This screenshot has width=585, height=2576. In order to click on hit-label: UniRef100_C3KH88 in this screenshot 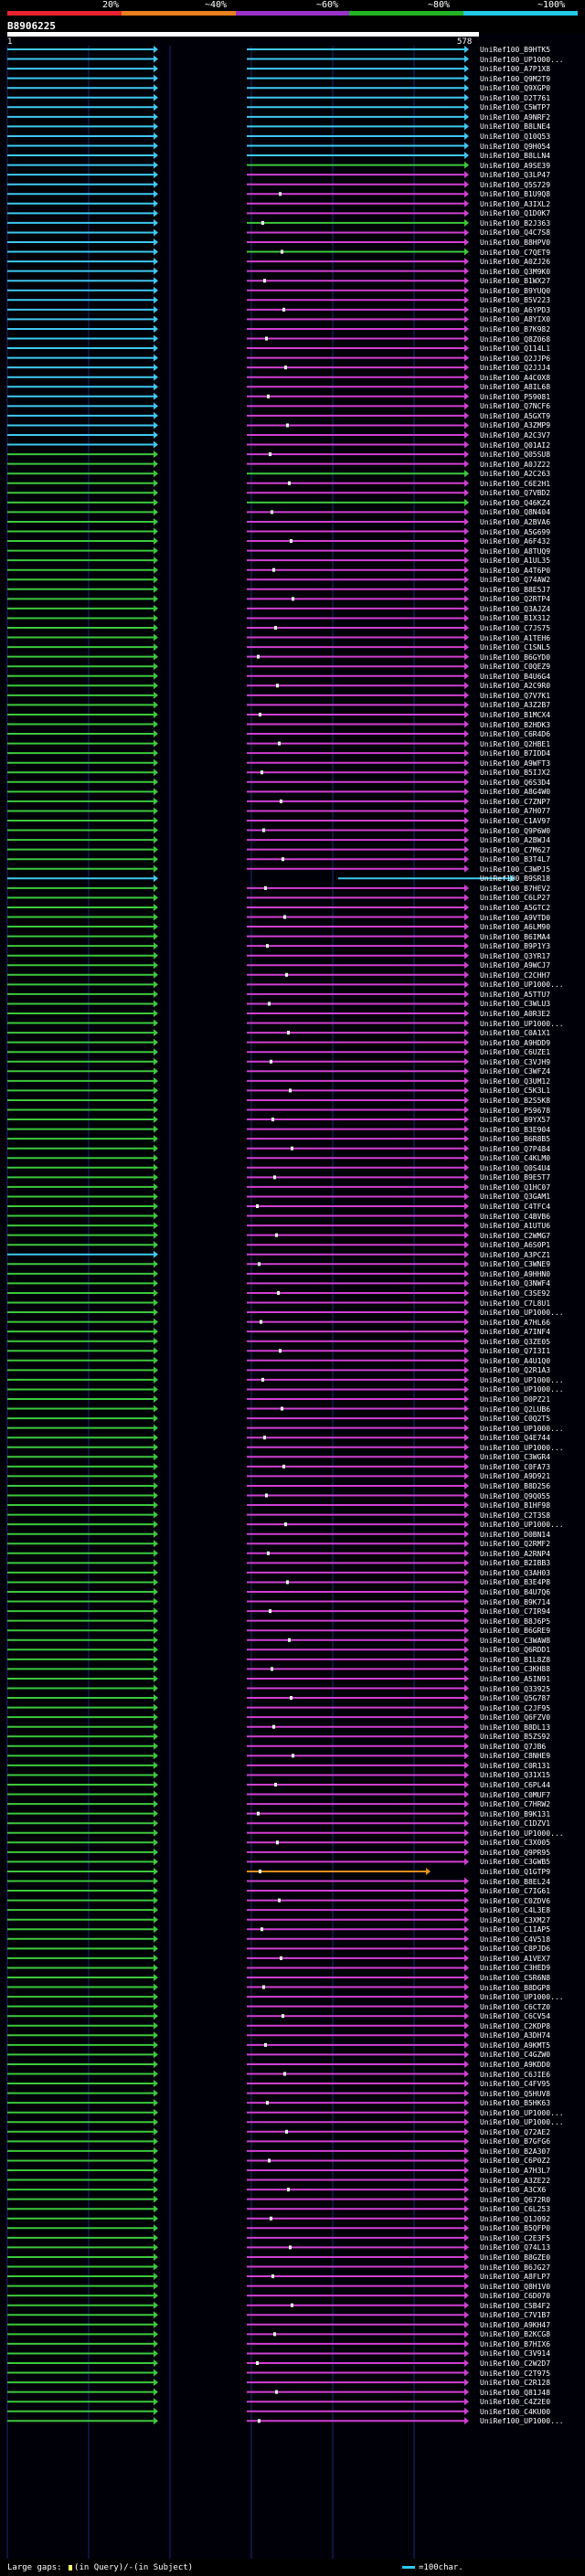, I will do `click(515, 1669)`.